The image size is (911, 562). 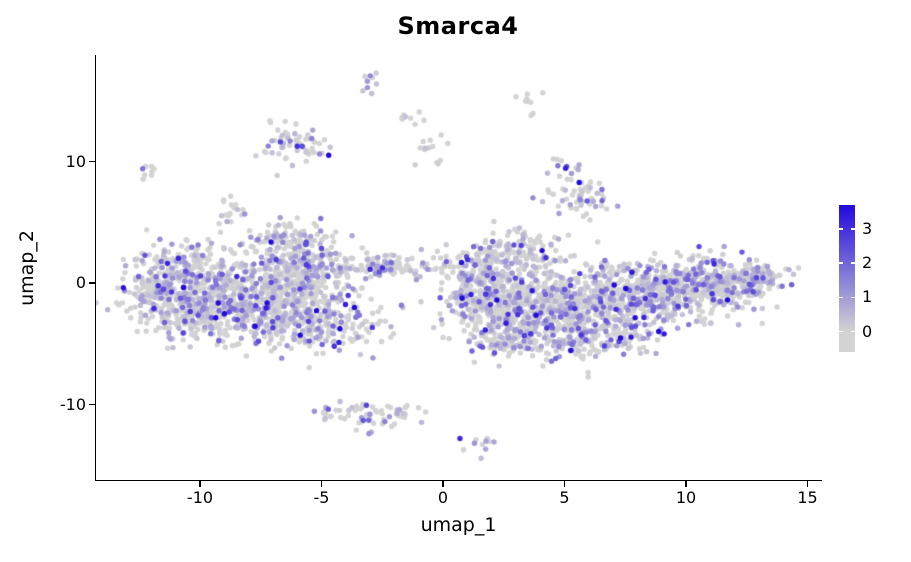 What do you see at coordinates (80, 282) in the screenshot?
I see `y-tick-label: 0` at bounding box center [80, 282].